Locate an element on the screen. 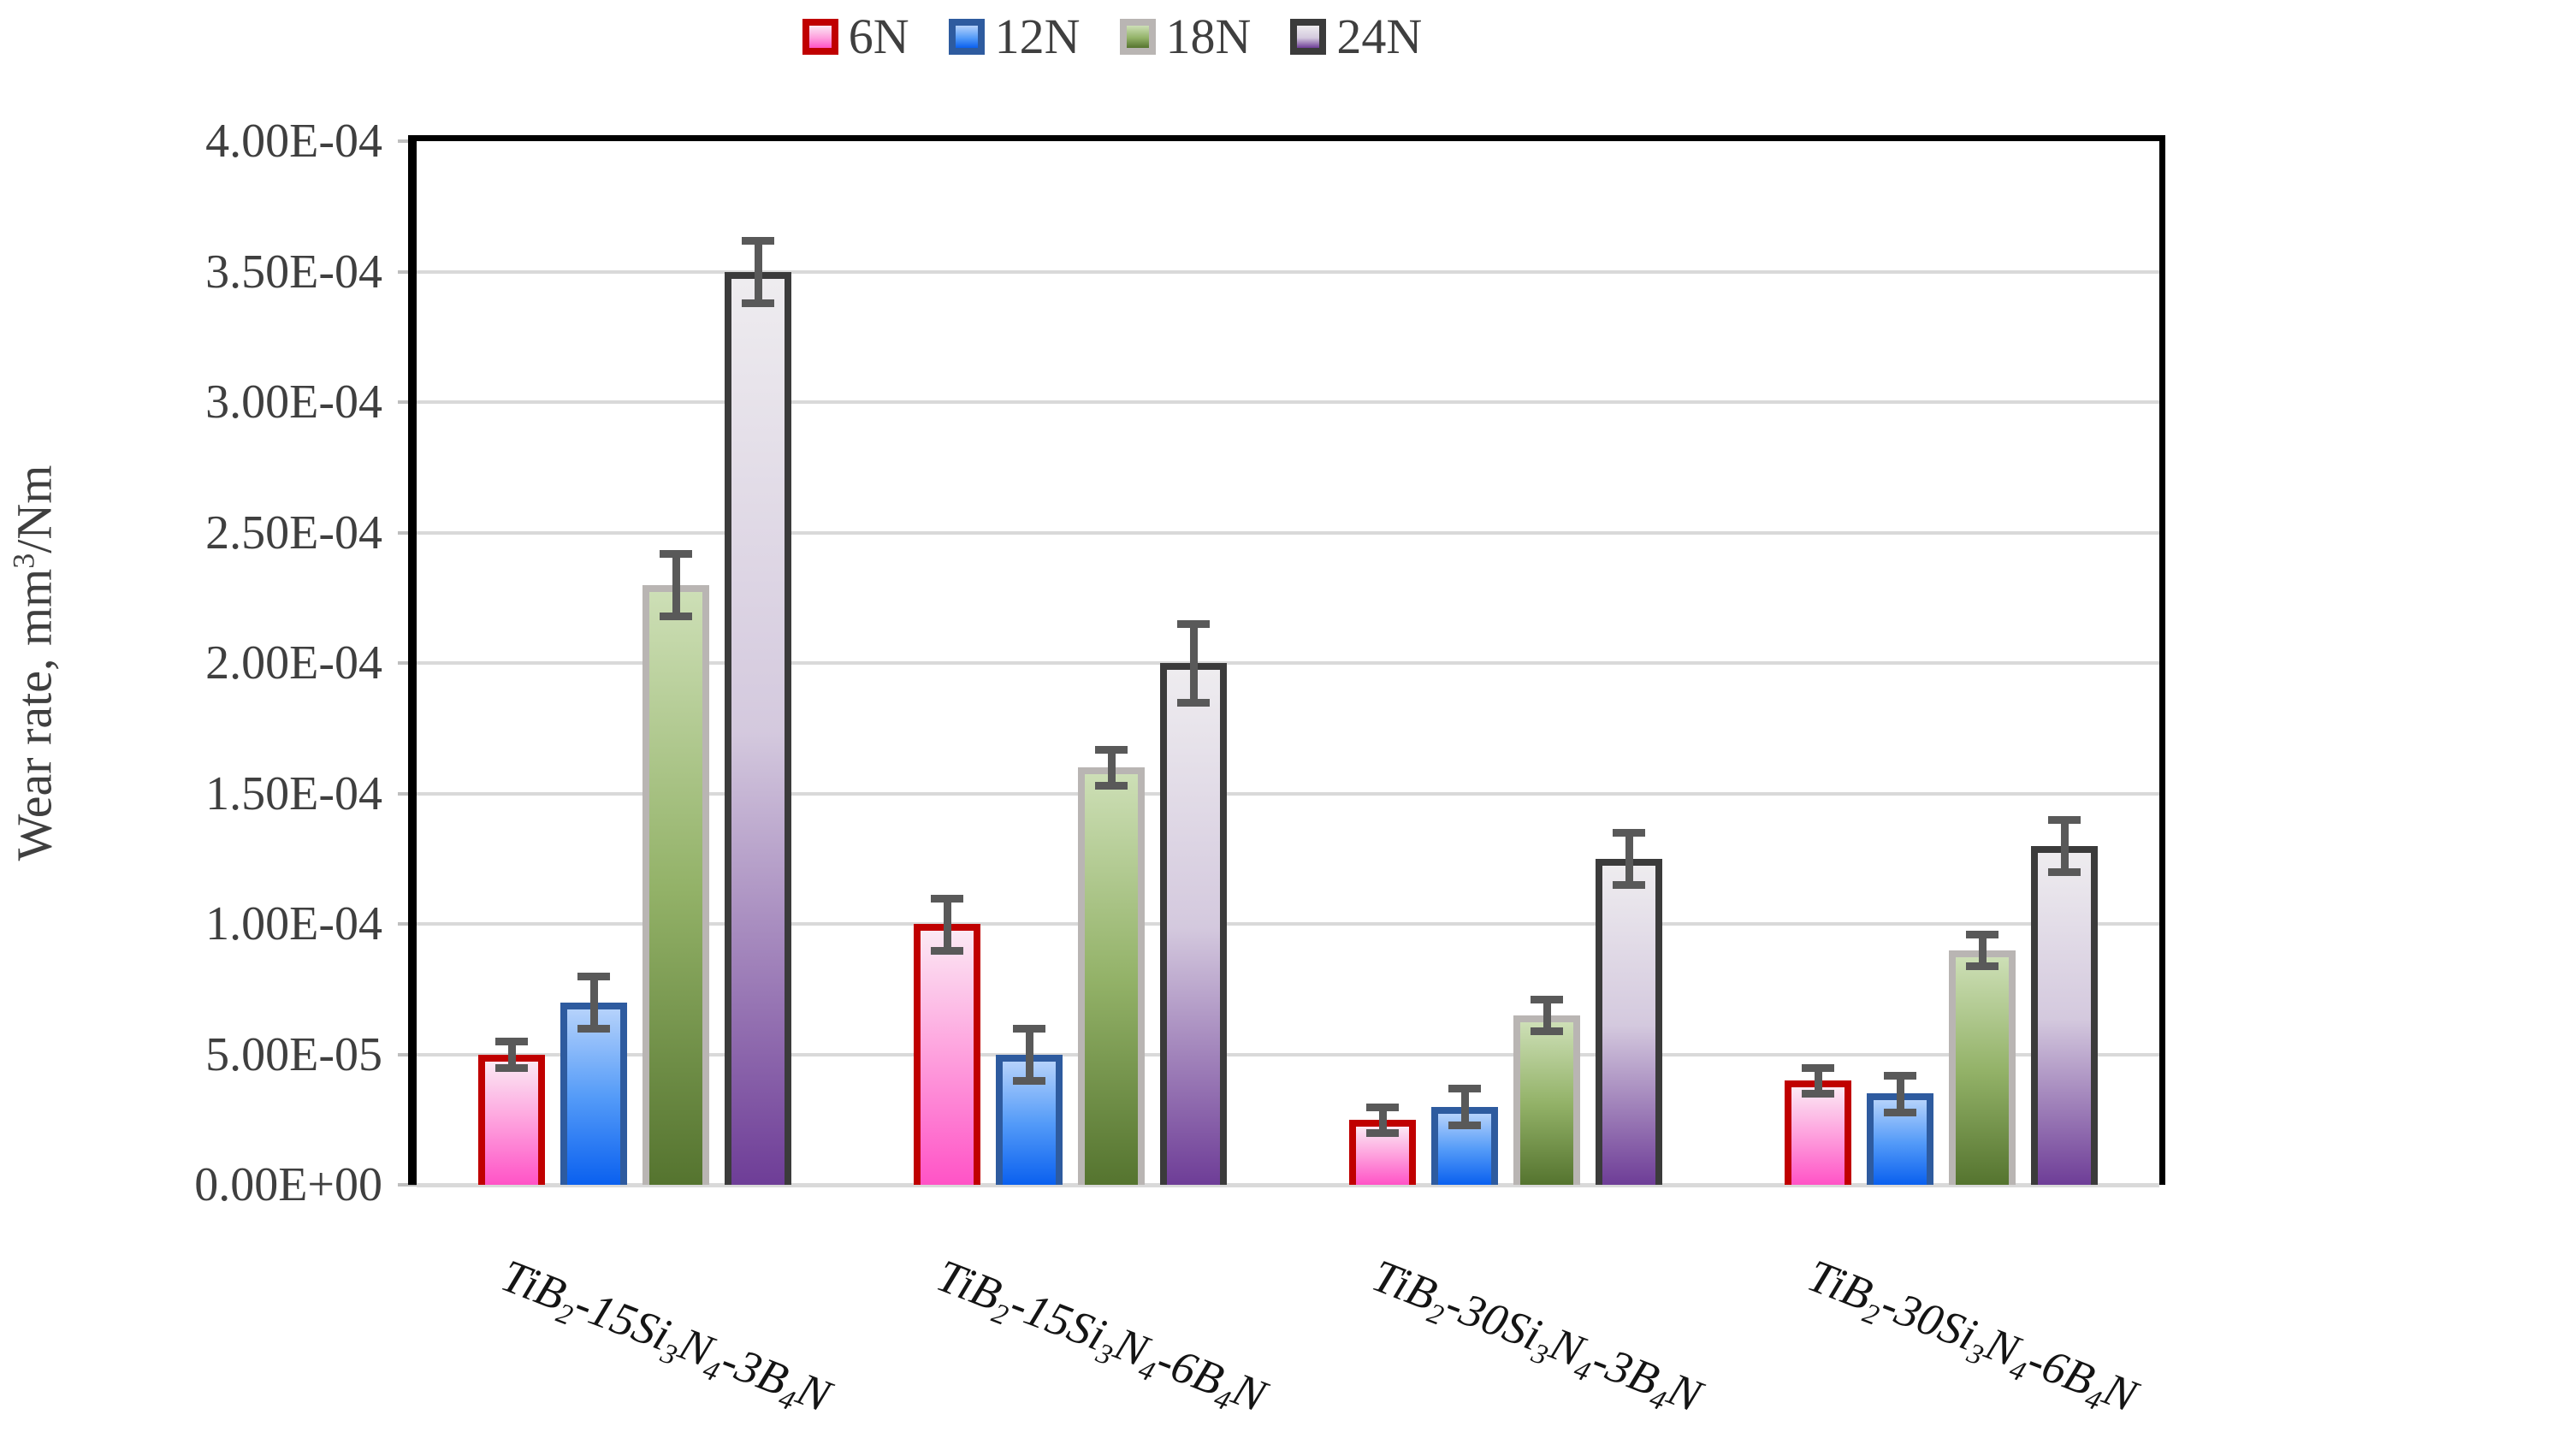  legend-label: 6N is located at coordinates (878, 36).